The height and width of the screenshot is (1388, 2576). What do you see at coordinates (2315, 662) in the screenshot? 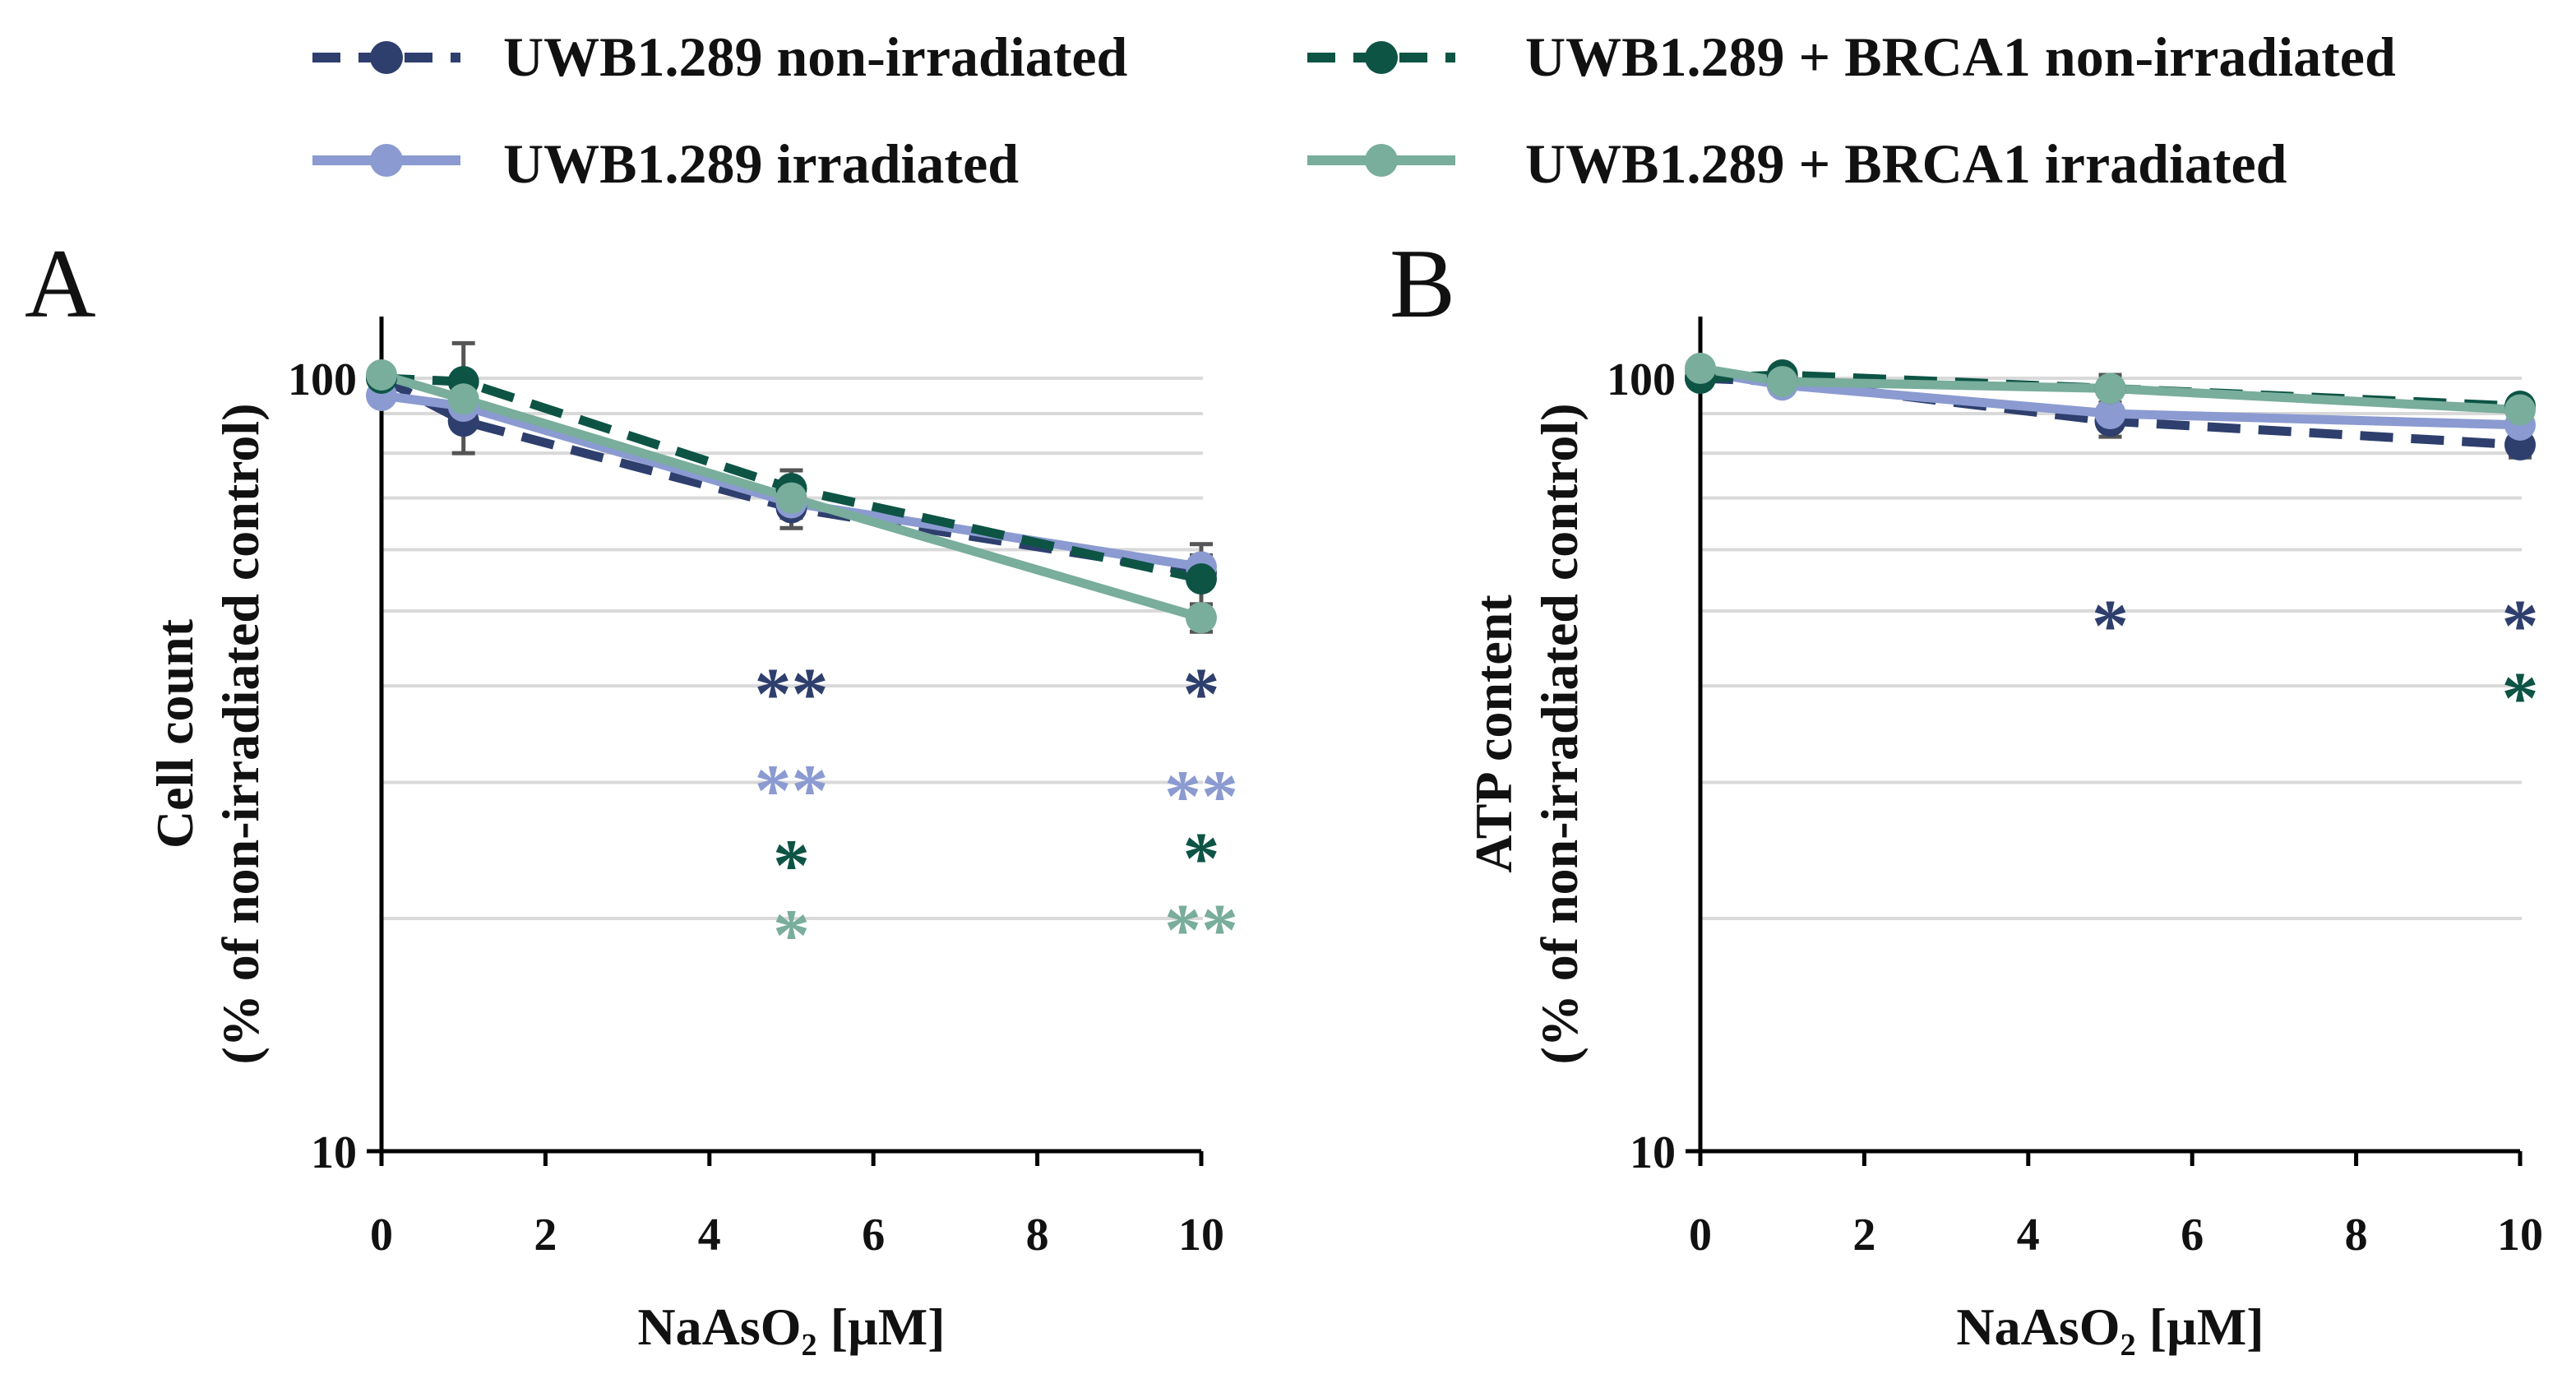
I see `significance-markers: * **` at bounding box center [2315, 662].